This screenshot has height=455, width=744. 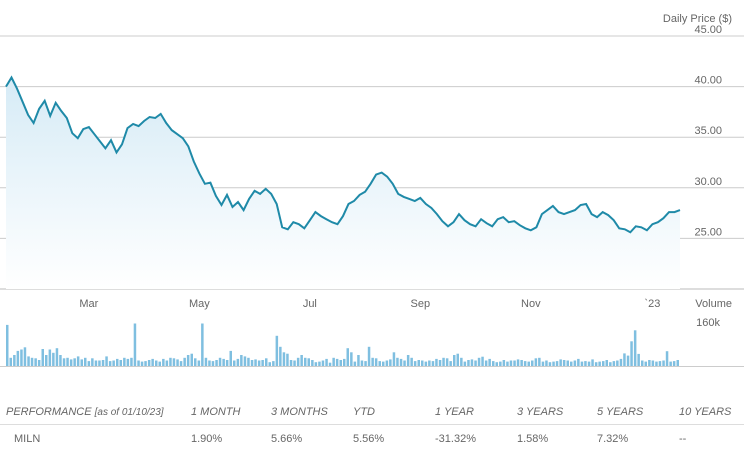 What do you see at coordinates (310, 304) in the screenshot?
I see `month-label: Jul` at bounding box center [310, 304].